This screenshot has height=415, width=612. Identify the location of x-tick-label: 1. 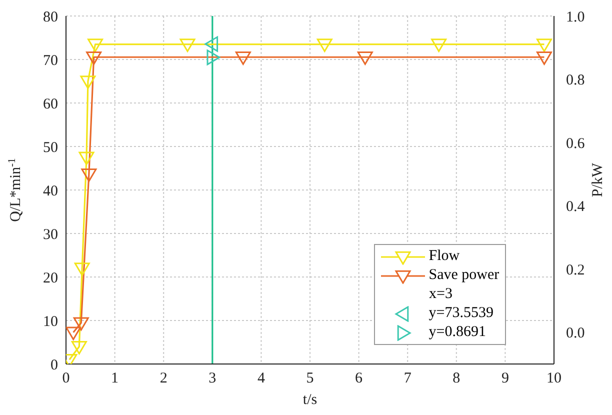
(115, 378).